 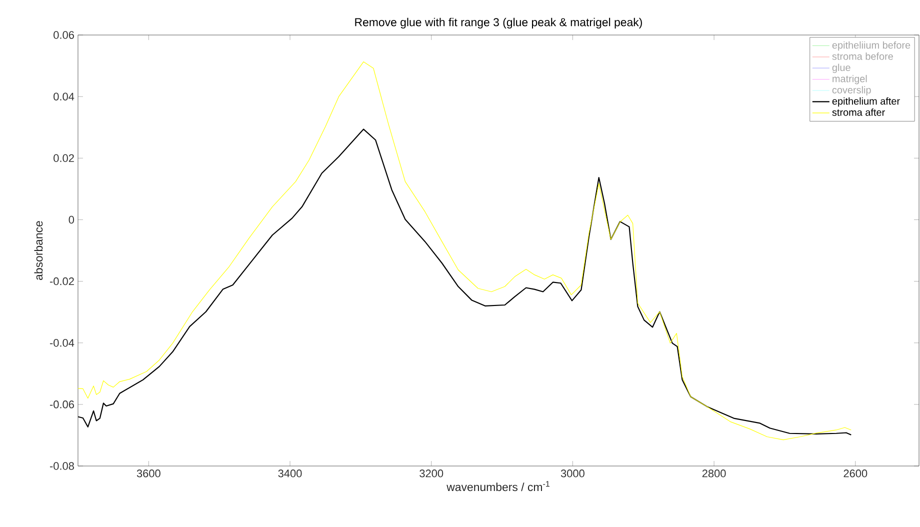 What do you see at coordinates (71, 220) in the screenshot?
I see `y-tick-label: 0` at bounding box center [71, 220].